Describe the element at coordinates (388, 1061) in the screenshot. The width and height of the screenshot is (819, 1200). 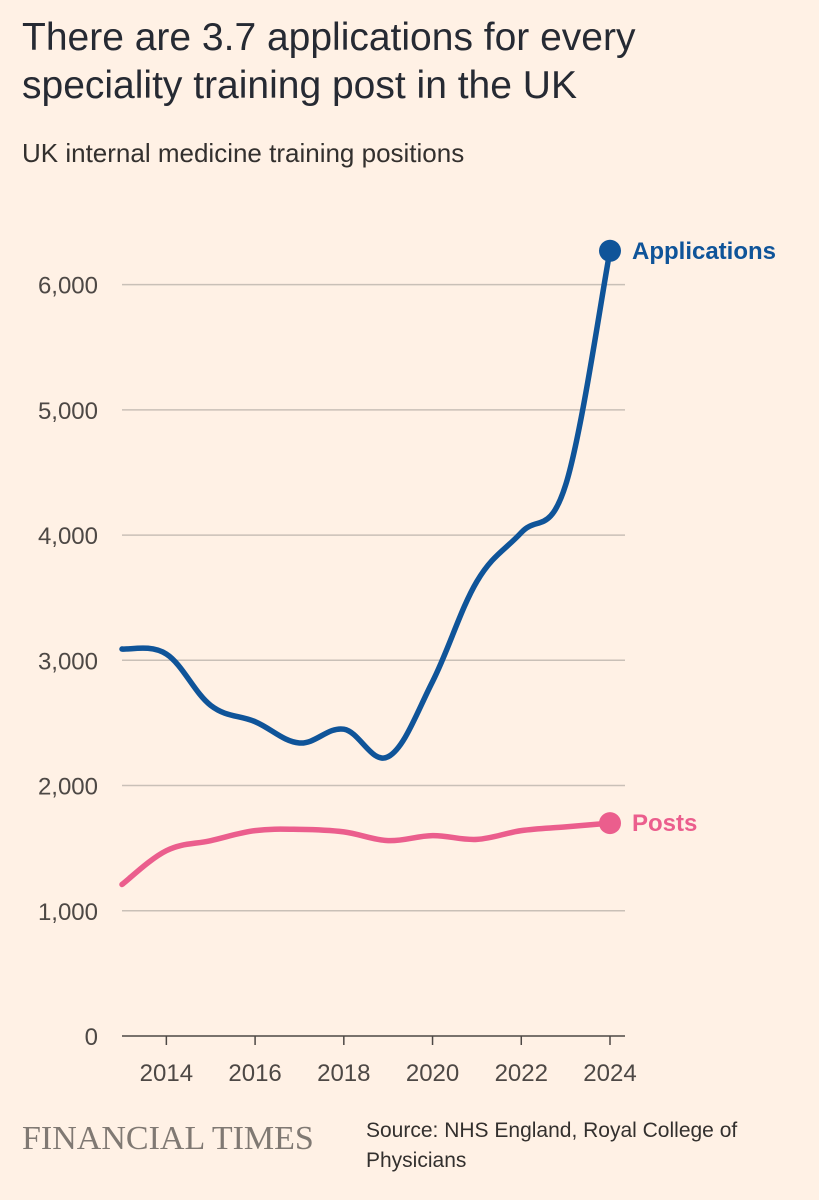
I see `x-axis: 2014 2016 2018 2020 2022 2024` at that location.